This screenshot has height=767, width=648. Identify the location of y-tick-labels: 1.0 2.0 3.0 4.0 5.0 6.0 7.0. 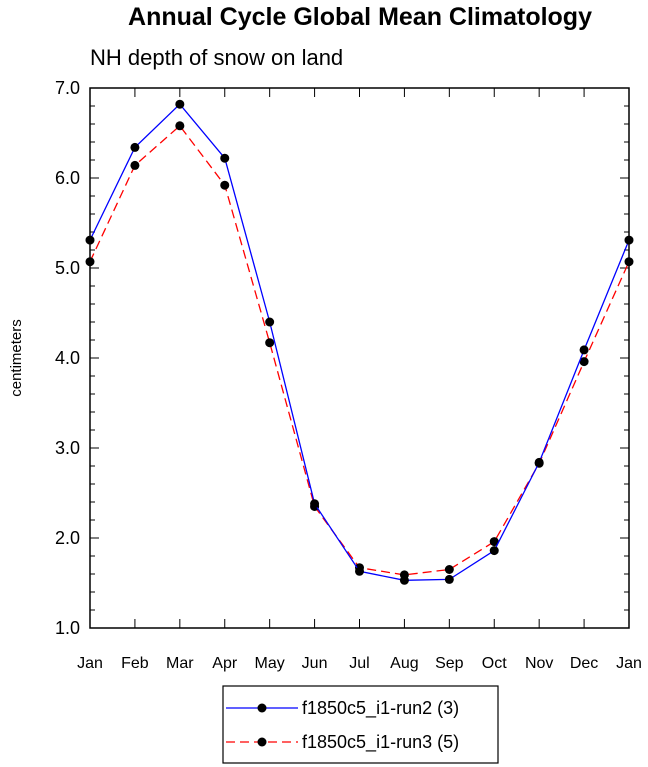
(67, 358).